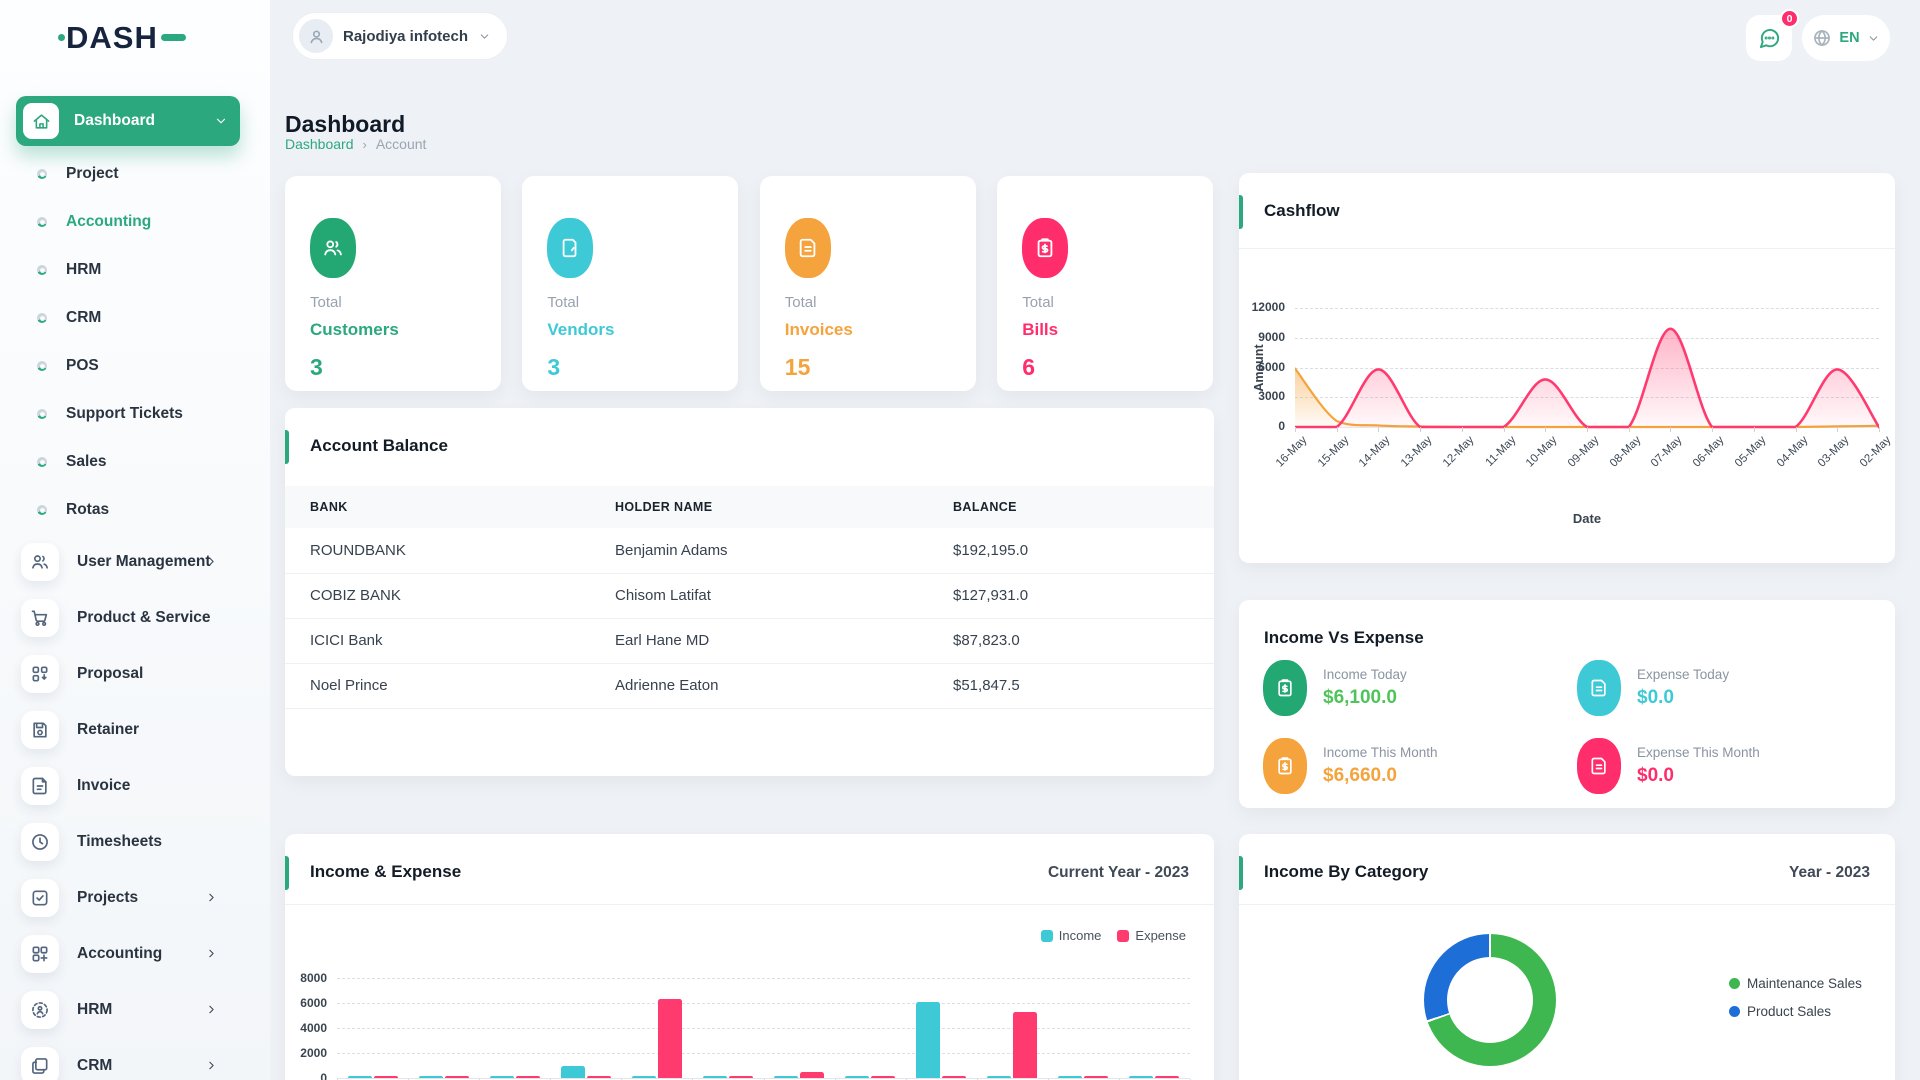  I want to click on sidebar-item-hrm: HRM, so click(135, 1010).